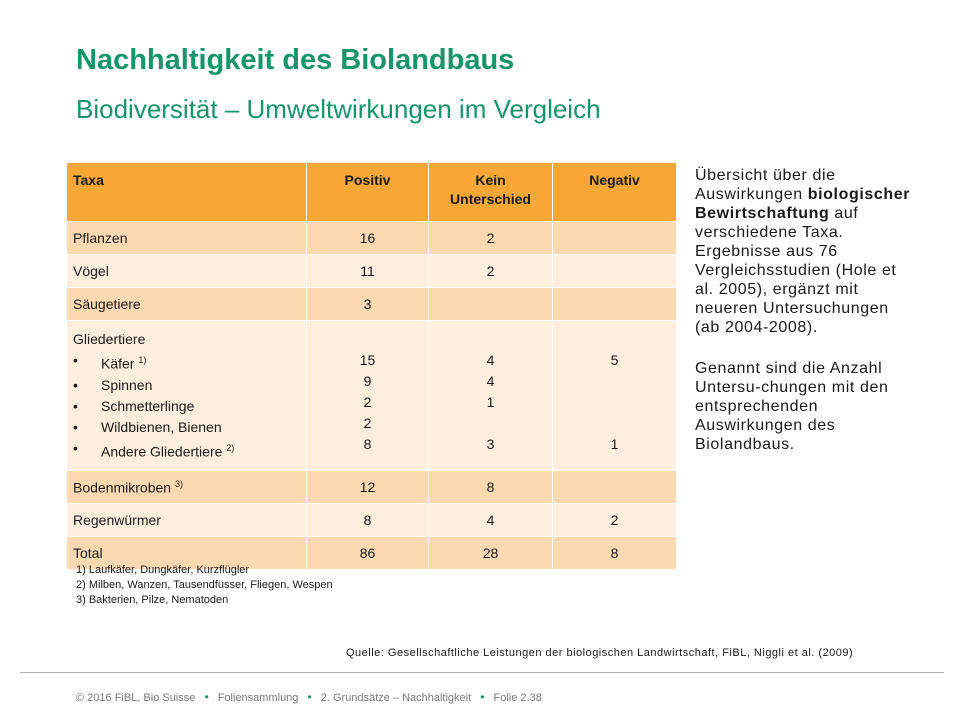  Describe the element at coordinates (490, 487) in the screenshot. I see `kein-cell: 8` at that location.